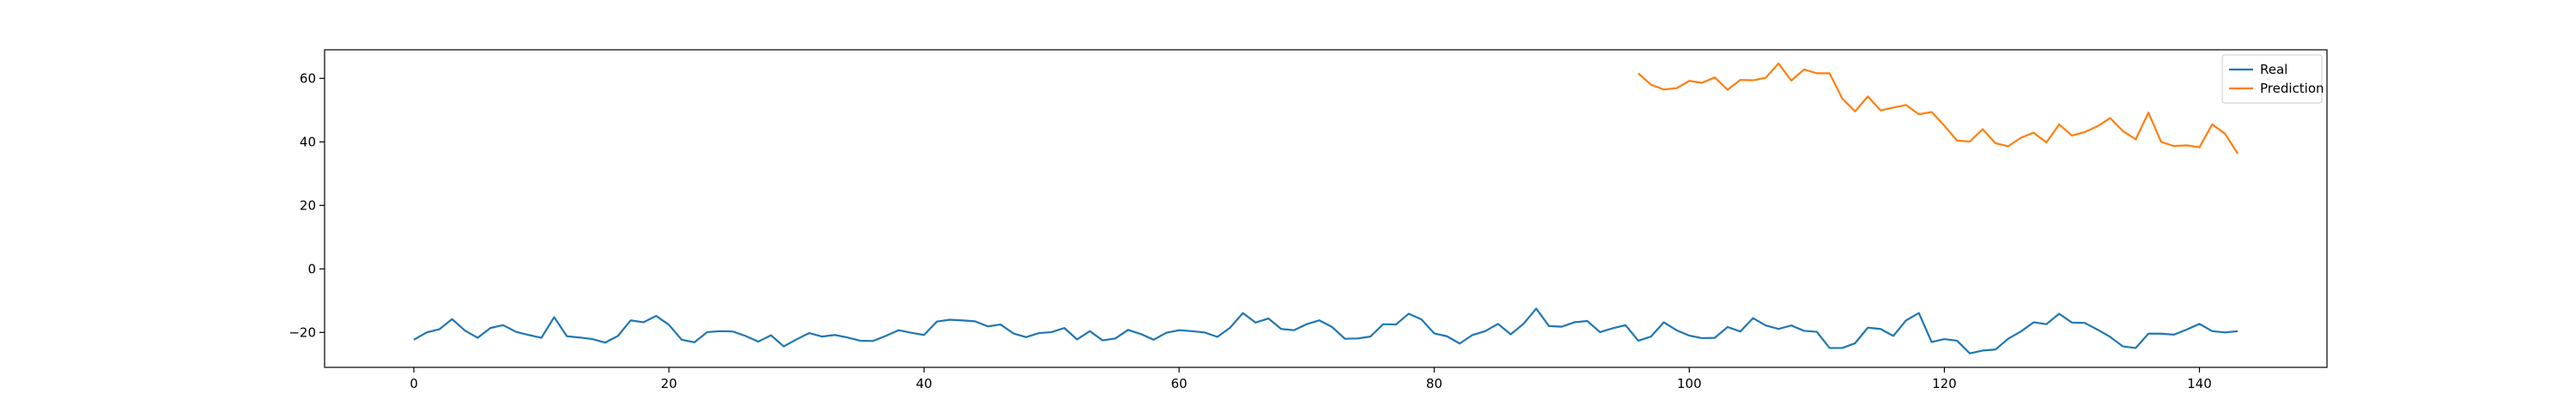  I want to click on y-tick-label: 0, so click(312, 268).